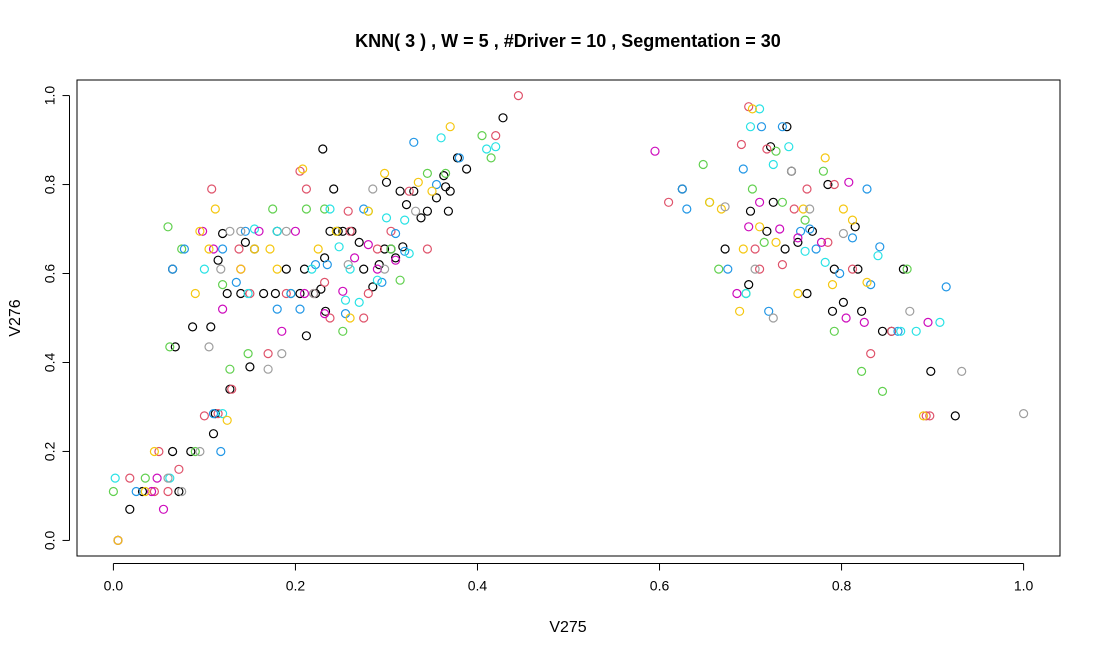  I want to click on x-tick-label: 1.0, so click(1024, 586).